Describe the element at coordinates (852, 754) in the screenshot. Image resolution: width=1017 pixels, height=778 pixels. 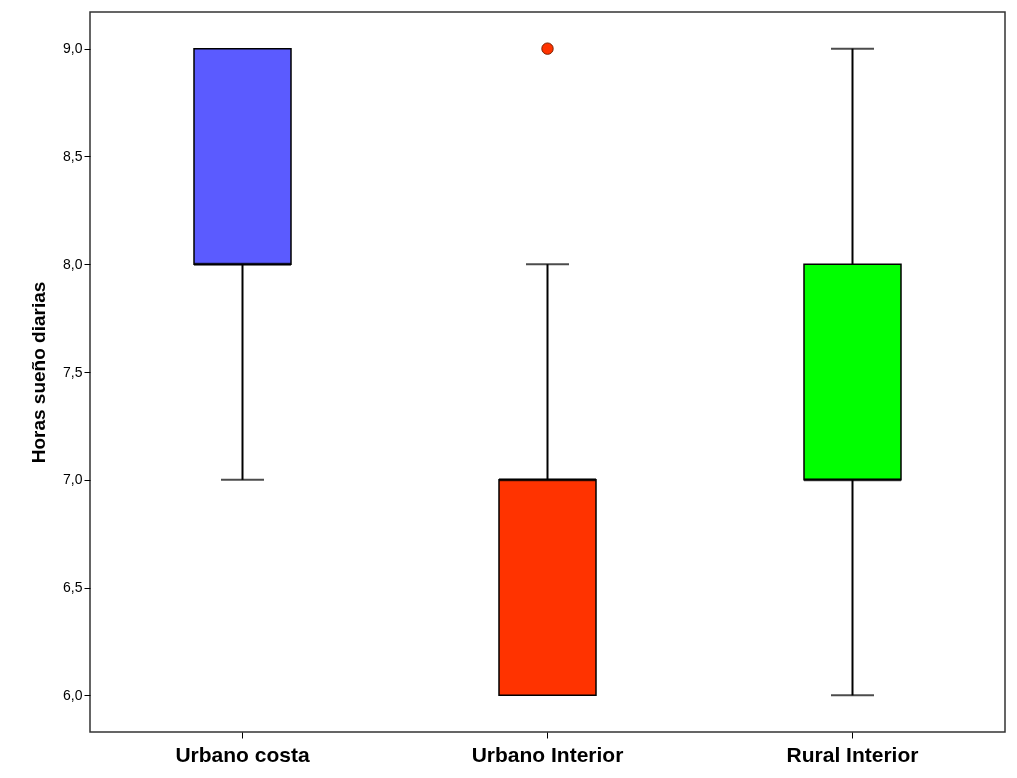
I see `x-tick-label: Rural Interior` at that location.